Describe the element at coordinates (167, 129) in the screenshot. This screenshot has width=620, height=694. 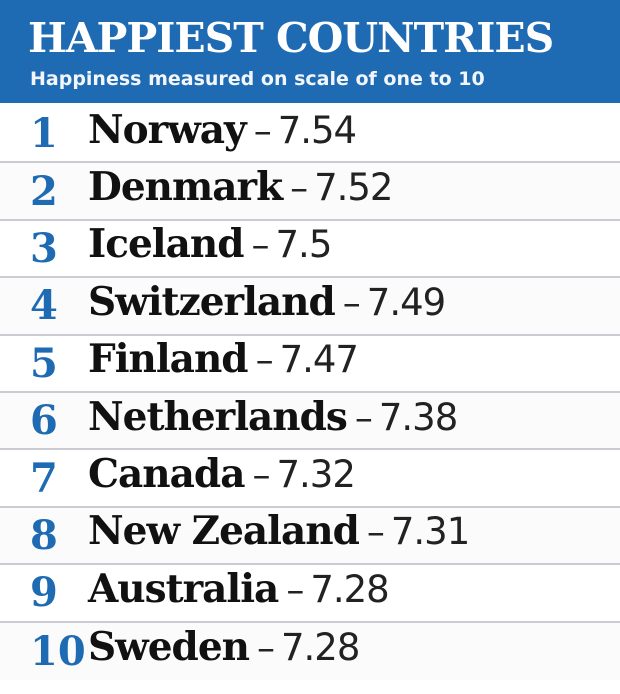
I see `country-name: Norway` at that location.